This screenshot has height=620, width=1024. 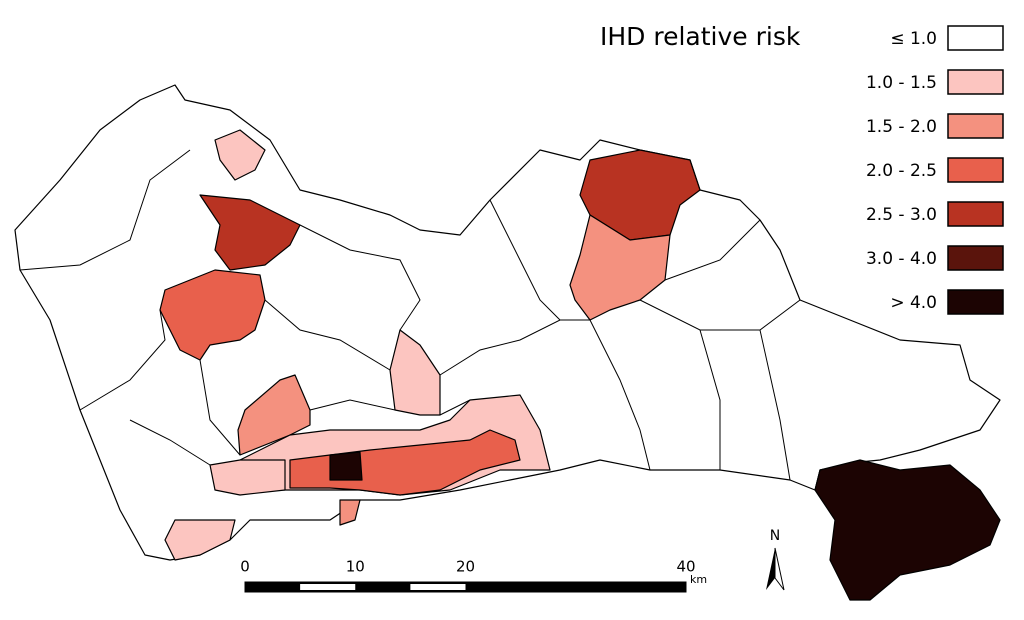 What do you see at coordinates (901, 83) in the screenshot?
I see `legend-label: 1.0 - 1.5` at bounding box center [901, 83].